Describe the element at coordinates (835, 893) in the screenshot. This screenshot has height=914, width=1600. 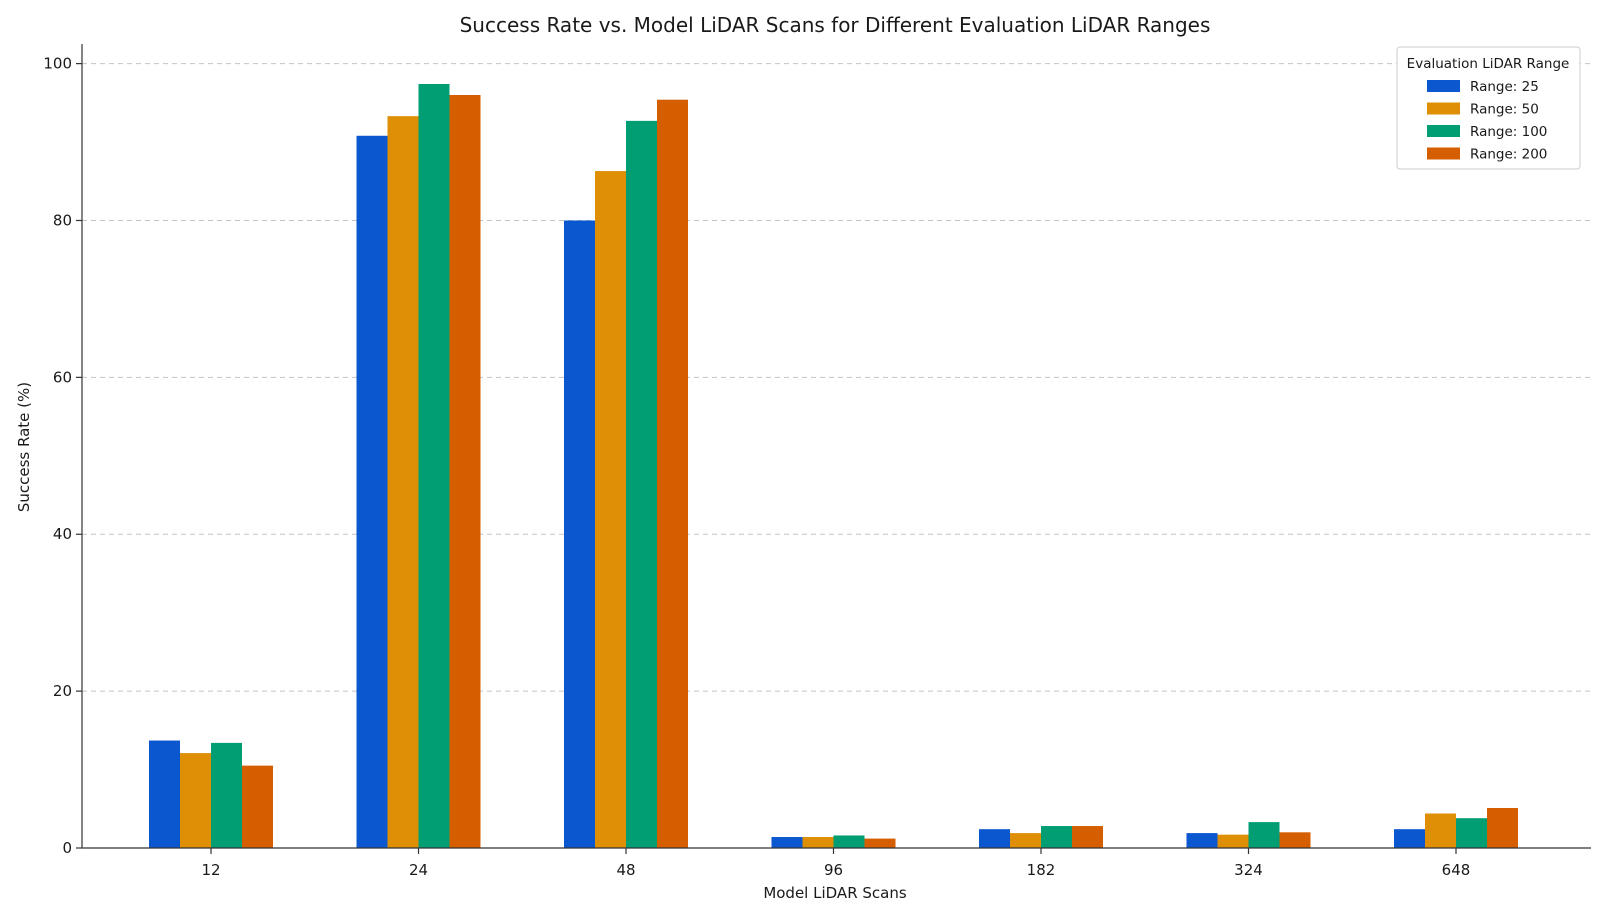
I see `x-axis-label: Model LiDAR Scans` at that location.